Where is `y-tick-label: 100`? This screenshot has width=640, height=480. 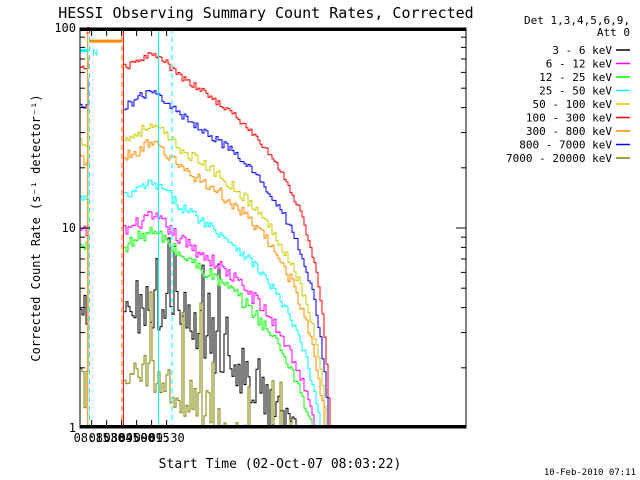
y-tick-label: 100 is located at coordinates (65, 28).